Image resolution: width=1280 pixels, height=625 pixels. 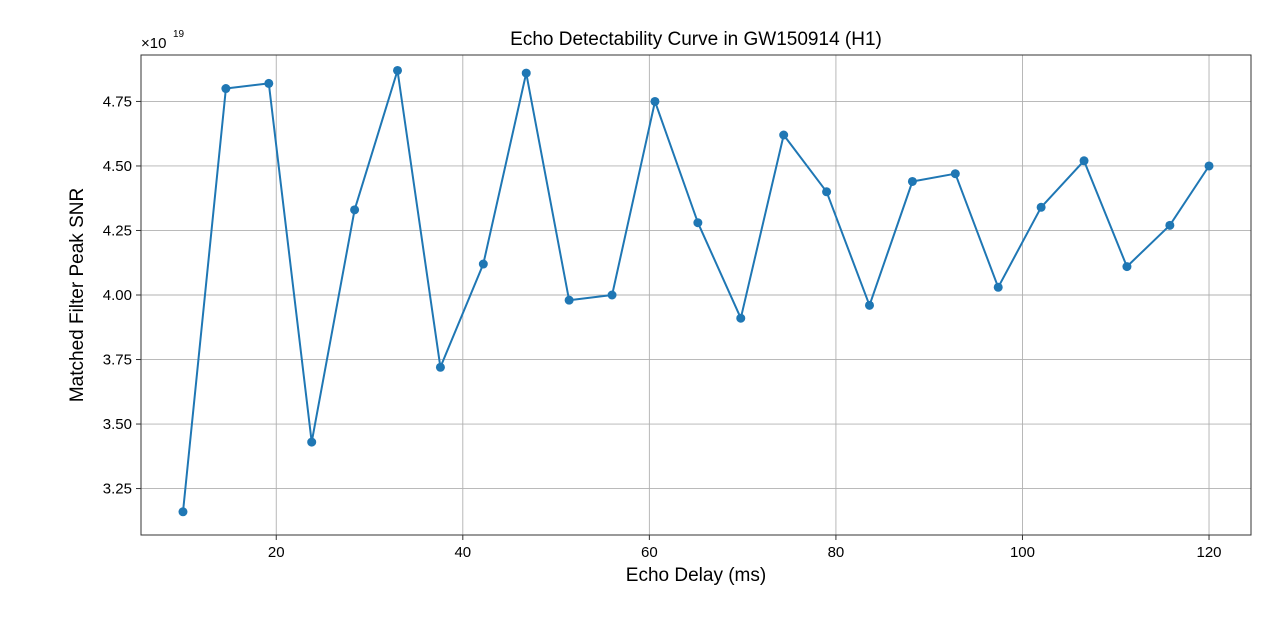 What do you see at coordinates (117, 230) in the screenshot?
I see `y-tick-label: 4.25` at bounding box center [117, 230].